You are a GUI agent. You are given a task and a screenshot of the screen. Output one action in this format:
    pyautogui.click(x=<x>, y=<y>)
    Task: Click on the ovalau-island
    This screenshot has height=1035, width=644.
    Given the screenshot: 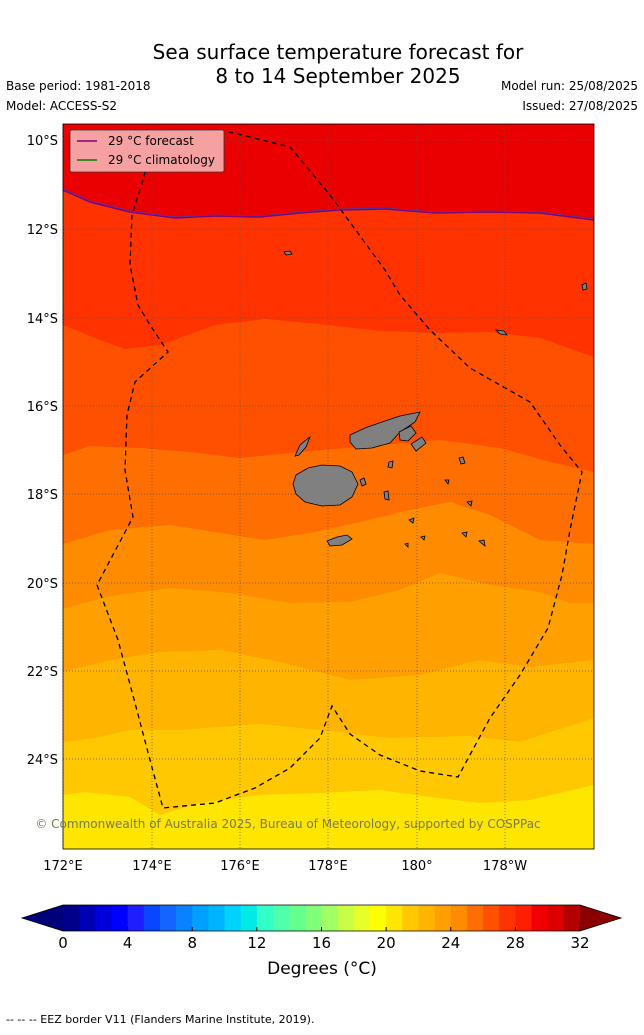 What is the action you would take?
    pyautogui.click(x=363, y=482)
    